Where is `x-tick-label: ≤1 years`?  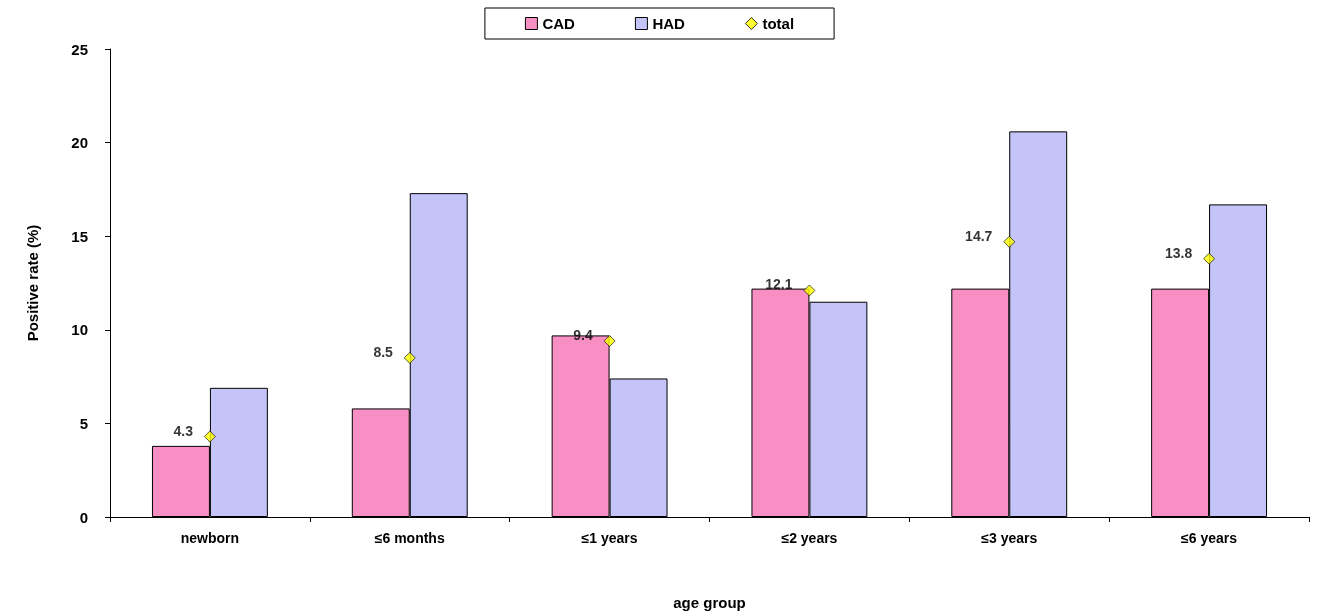
x-tick-label: ≤1 years is located at coordinates (609, 538).